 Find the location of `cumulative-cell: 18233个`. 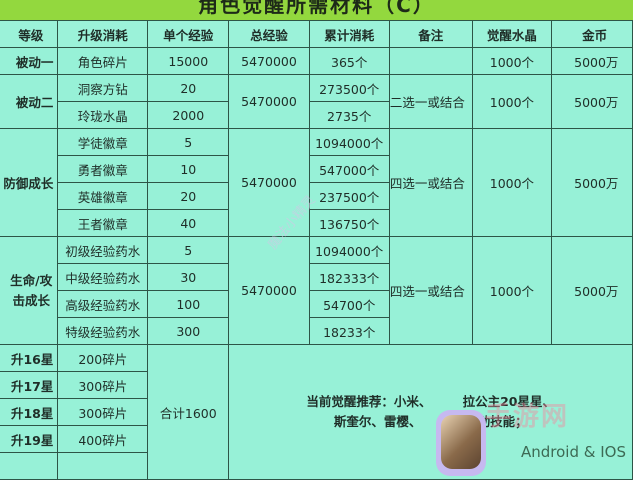

cumulative-cell: 18233个 is located at coordinates (349, 331).